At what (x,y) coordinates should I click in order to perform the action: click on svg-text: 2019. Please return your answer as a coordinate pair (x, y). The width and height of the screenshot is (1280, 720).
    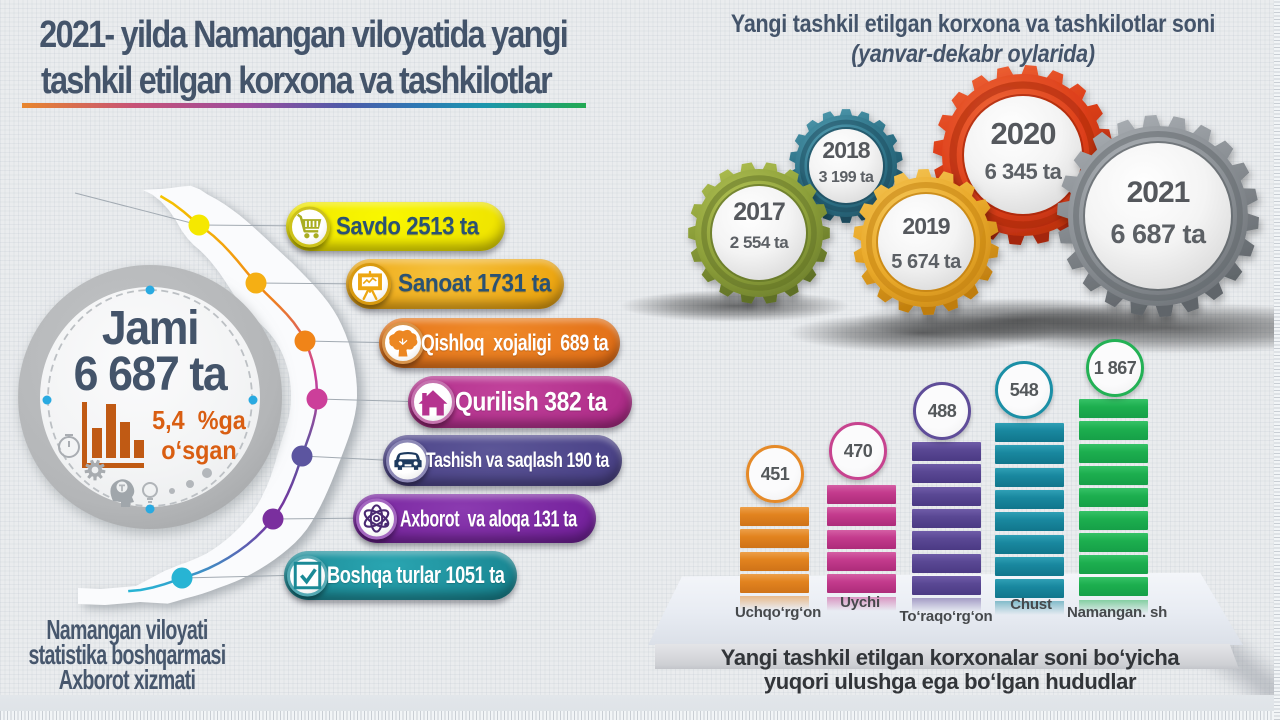
    Looking at the image, I should click on (925, 226).